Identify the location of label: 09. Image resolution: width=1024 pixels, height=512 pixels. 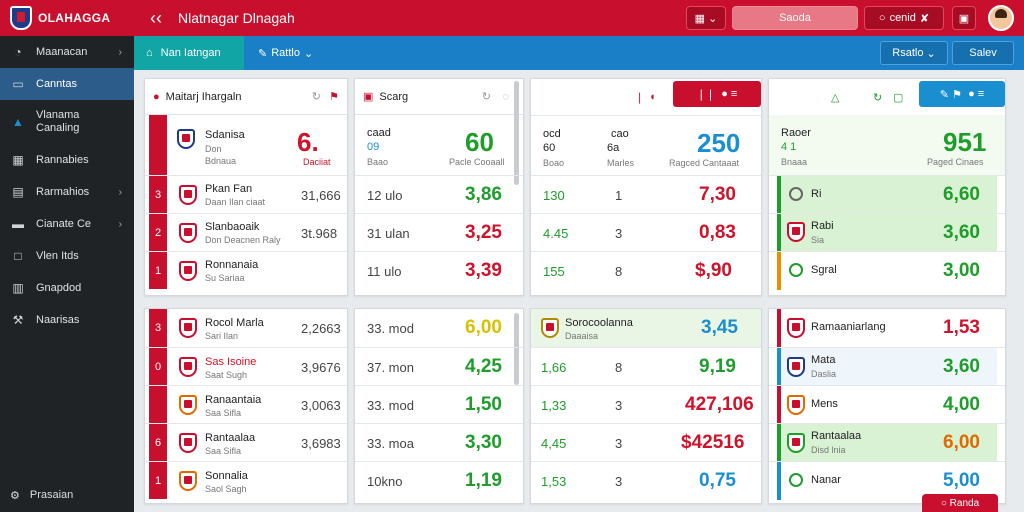
(373, 147).